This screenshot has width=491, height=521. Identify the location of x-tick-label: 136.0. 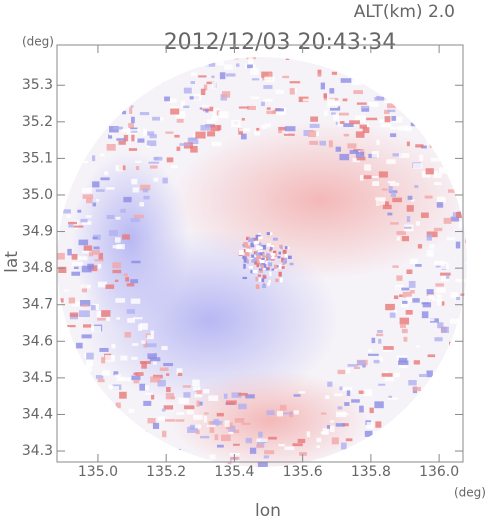
(439, 472).